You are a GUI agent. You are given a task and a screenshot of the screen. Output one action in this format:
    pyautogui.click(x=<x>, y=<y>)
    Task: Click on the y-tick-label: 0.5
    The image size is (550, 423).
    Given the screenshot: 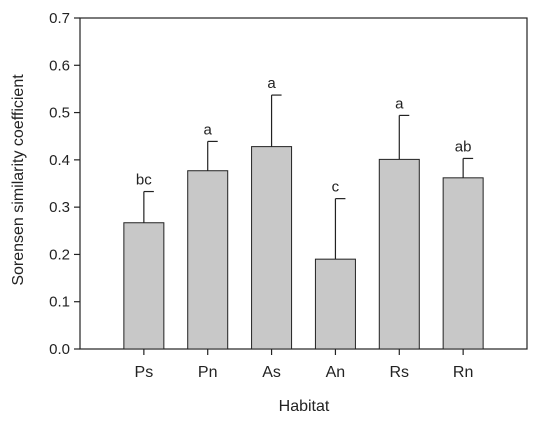 What is the action you would take?
    pyautogui.click(x=59, y=113)
    